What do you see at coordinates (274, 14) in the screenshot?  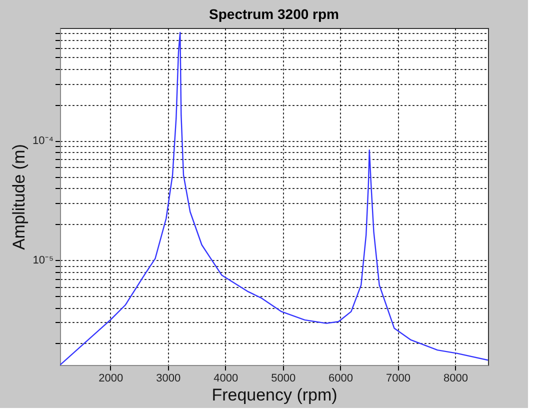 I see `chart-title: Spectrum 3200 rpm` at bounding box center [274, 14].